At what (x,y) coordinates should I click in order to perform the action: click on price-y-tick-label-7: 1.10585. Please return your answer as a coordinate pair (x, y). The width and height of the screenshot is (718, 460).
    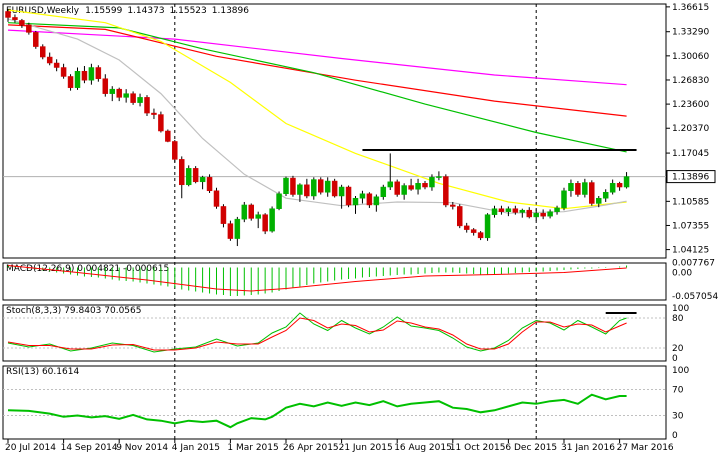
    Looking at the image, I should click on (690, 202).